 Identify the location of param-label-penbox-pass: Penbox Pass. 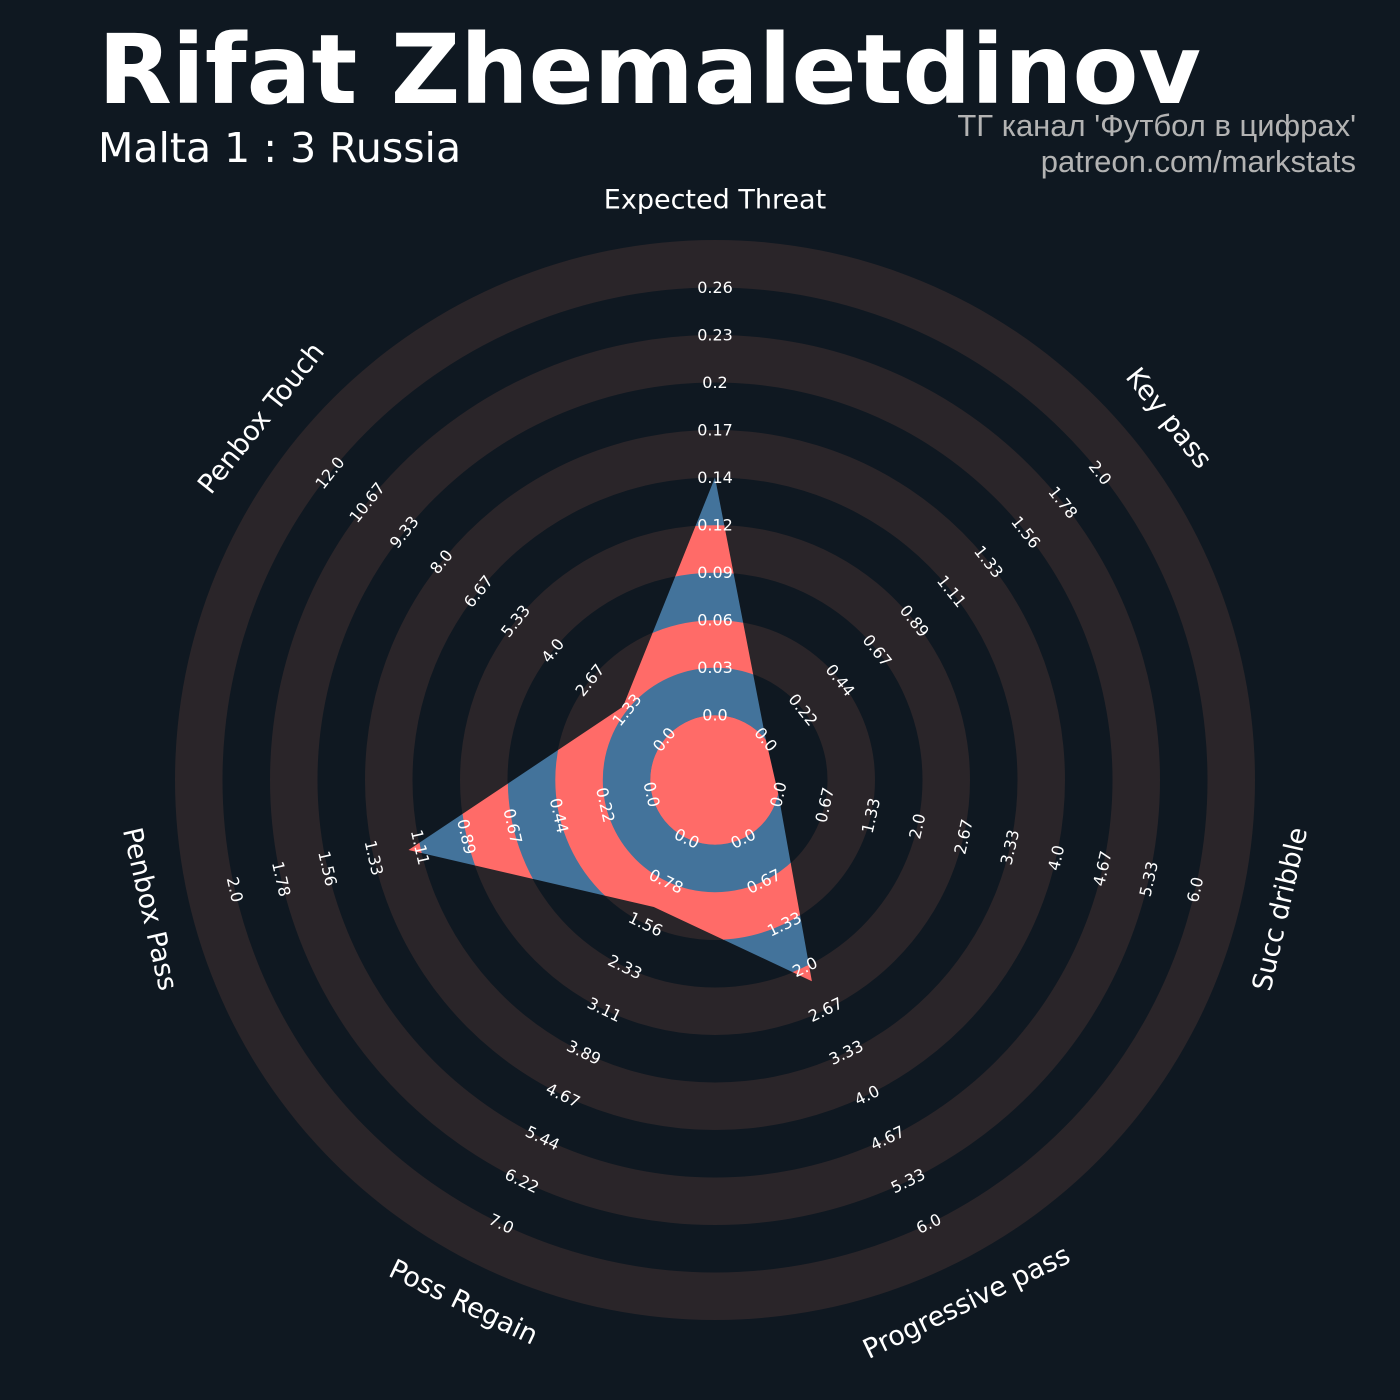
(149, 909).